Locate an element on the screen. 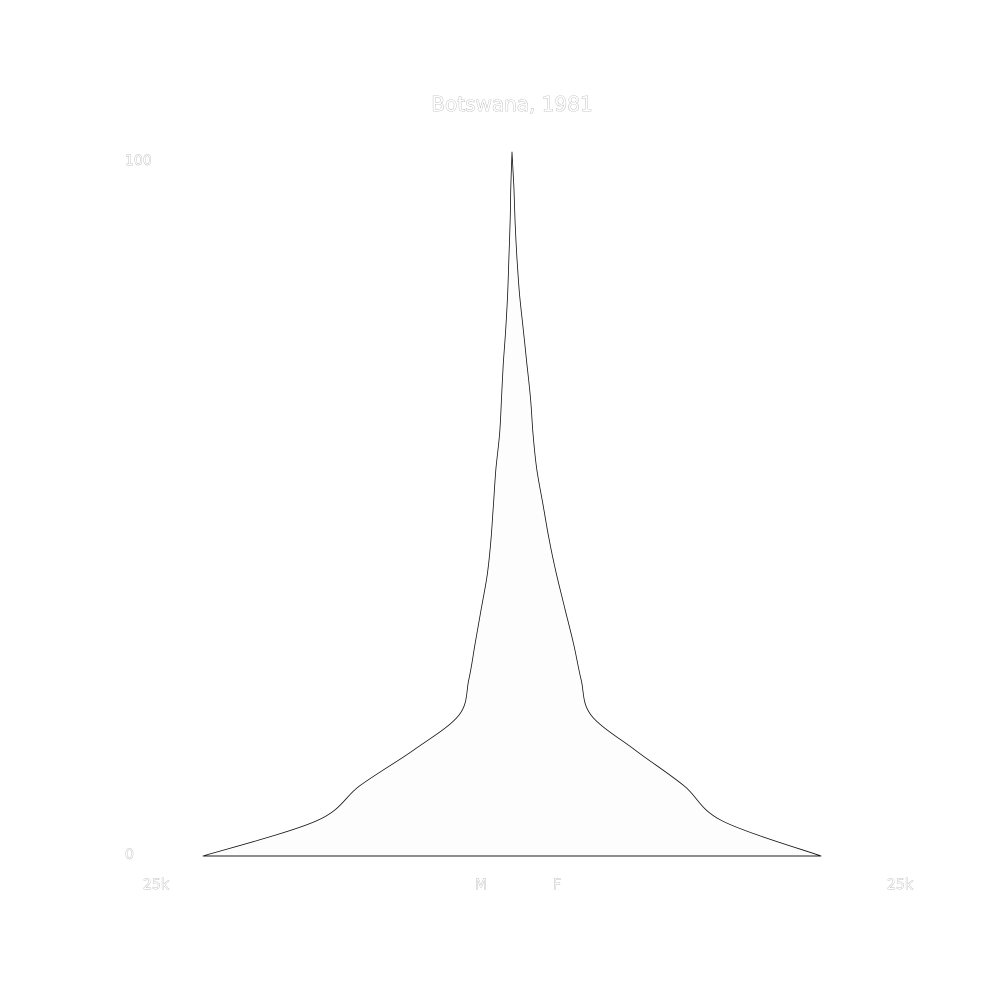 The width and height of the screenshot is (1000, 1000). chart-title: Botswana, 1981 is located at coordinates (511, 104).